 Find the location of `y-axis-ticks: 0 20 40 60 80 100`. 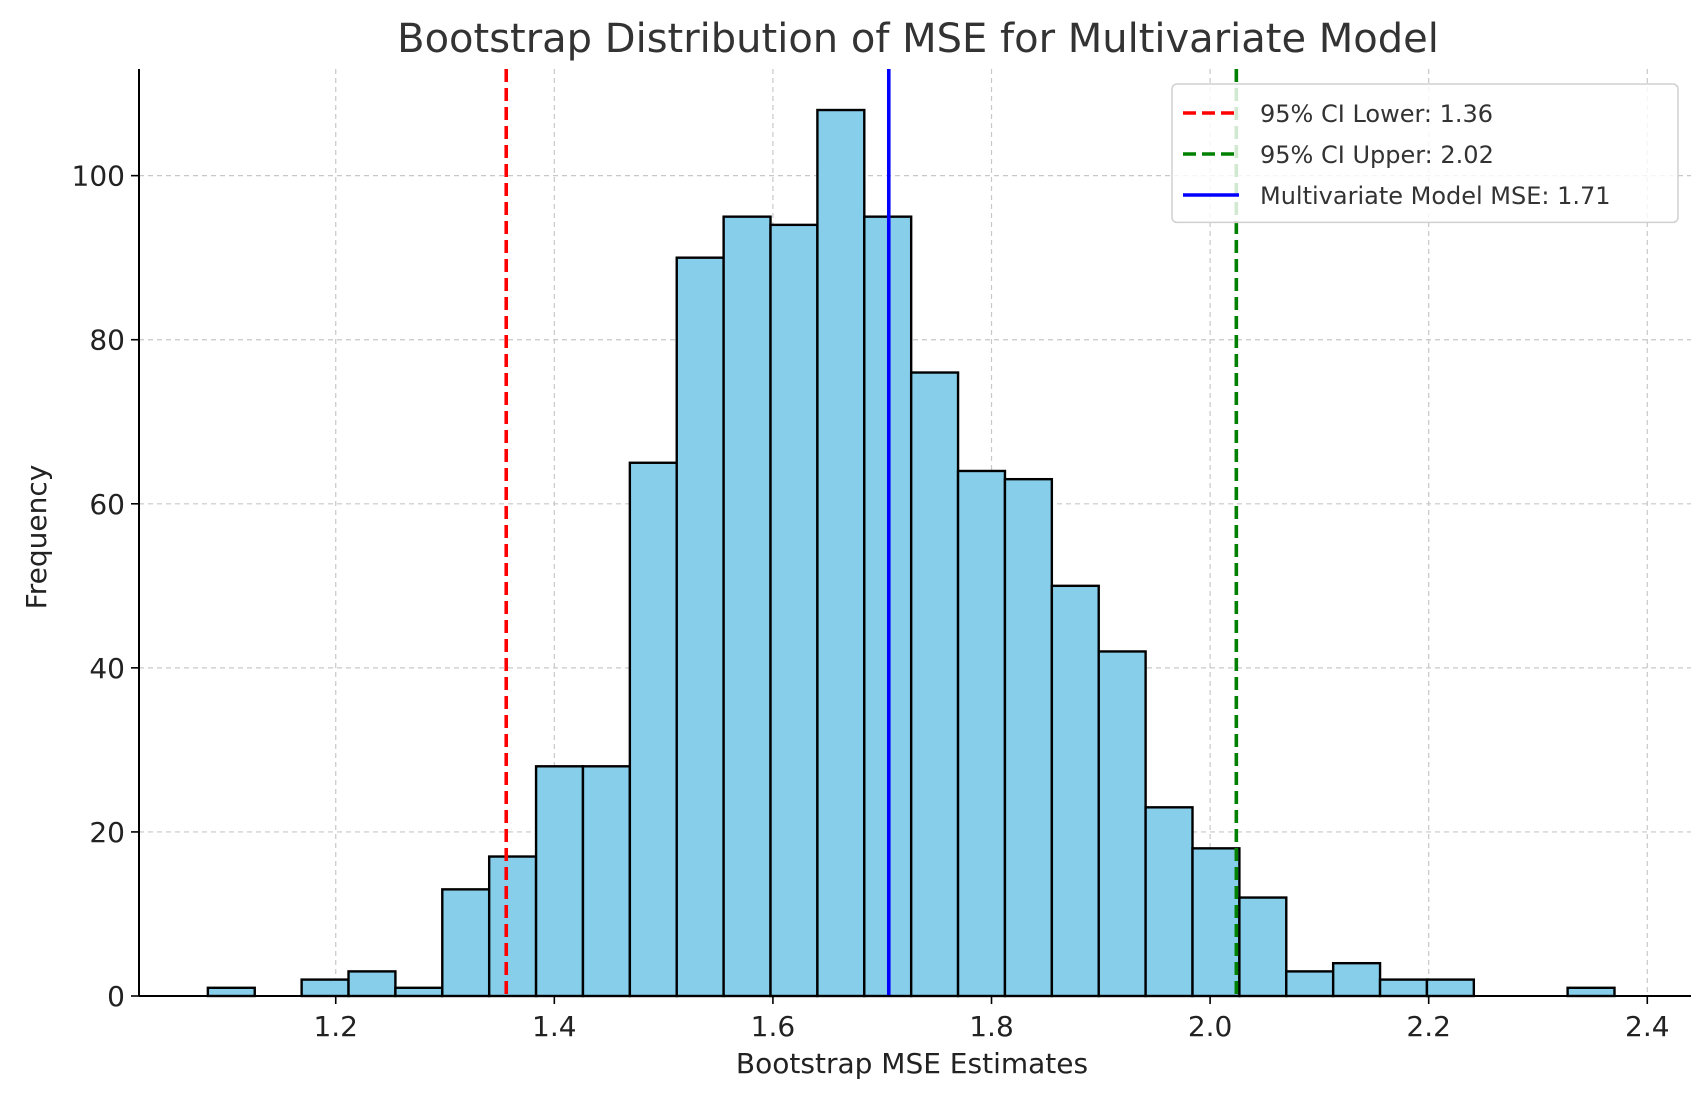

y-axis-ticks: 0 20 40 60 80 100 is located at coordinates (105, 586).